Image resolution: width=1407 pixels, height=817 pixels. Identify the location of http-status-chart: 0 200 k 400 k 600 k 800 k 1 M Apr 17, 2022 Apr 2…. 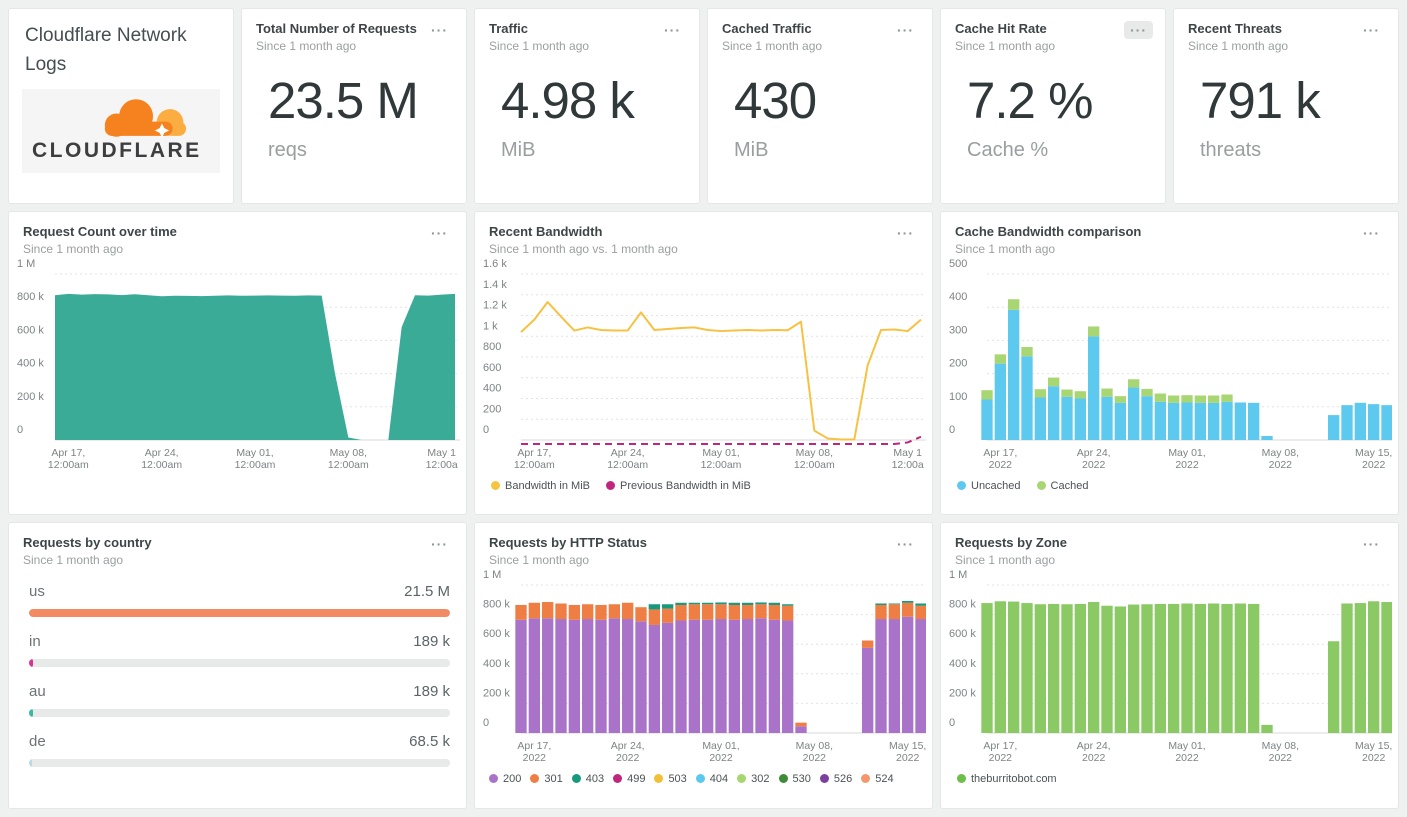
(703, 667).